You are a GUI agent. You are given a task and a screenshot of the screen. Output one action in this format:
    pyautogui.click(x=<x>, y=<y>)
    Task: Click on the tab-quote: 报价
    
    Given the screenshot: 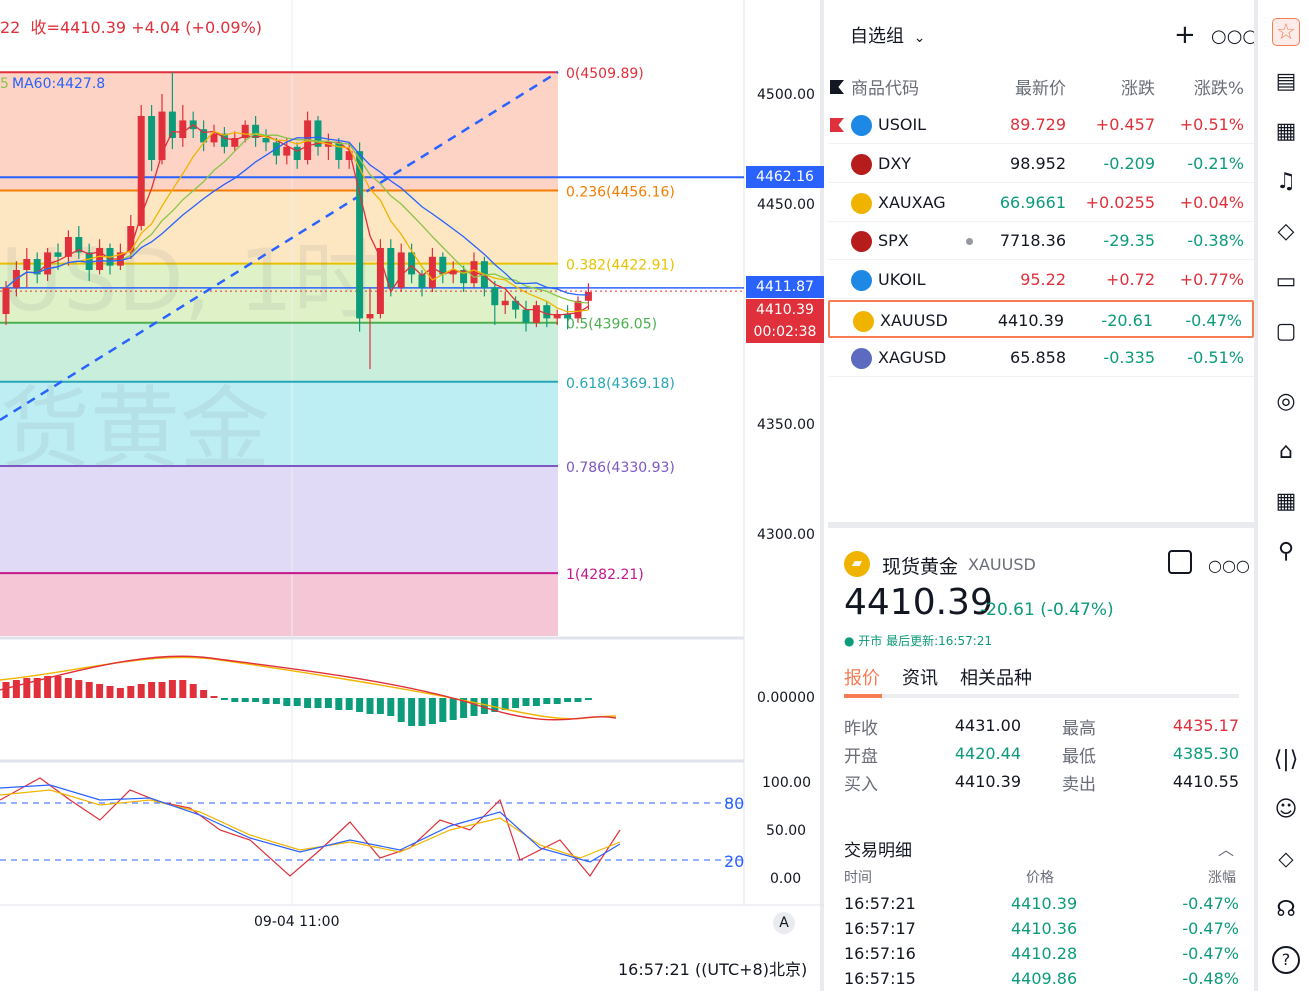 What is the action you would take?
    pyautogui.click(x=862, y=678)
    